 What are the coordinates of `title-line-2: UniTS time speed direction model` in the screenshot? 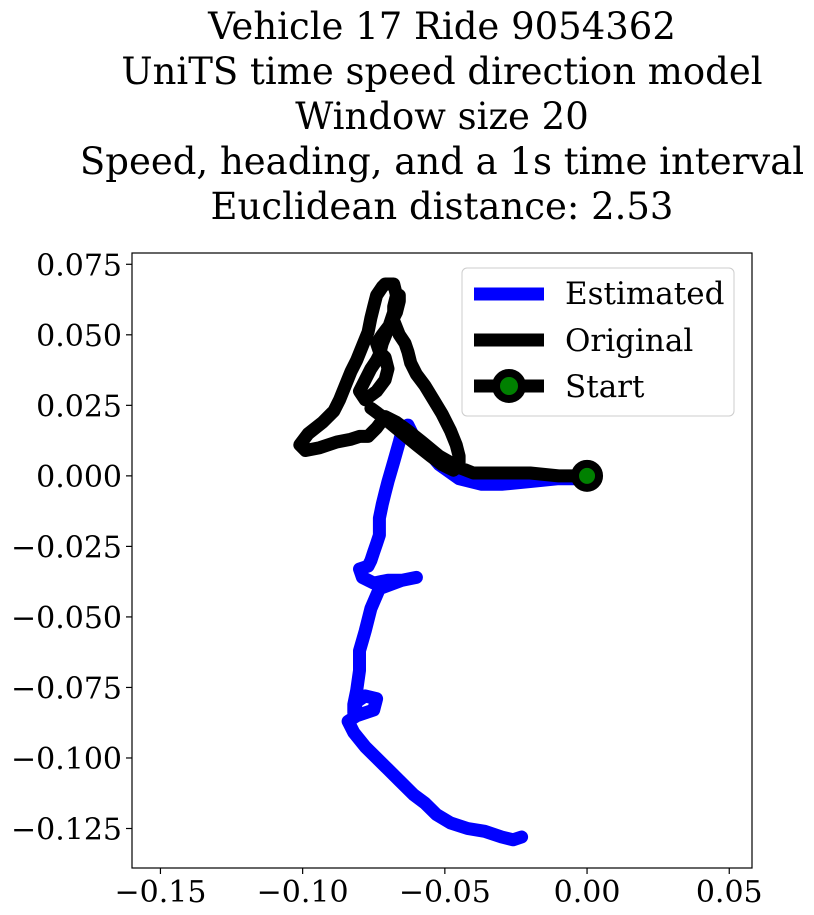 It's located at (442, 71).